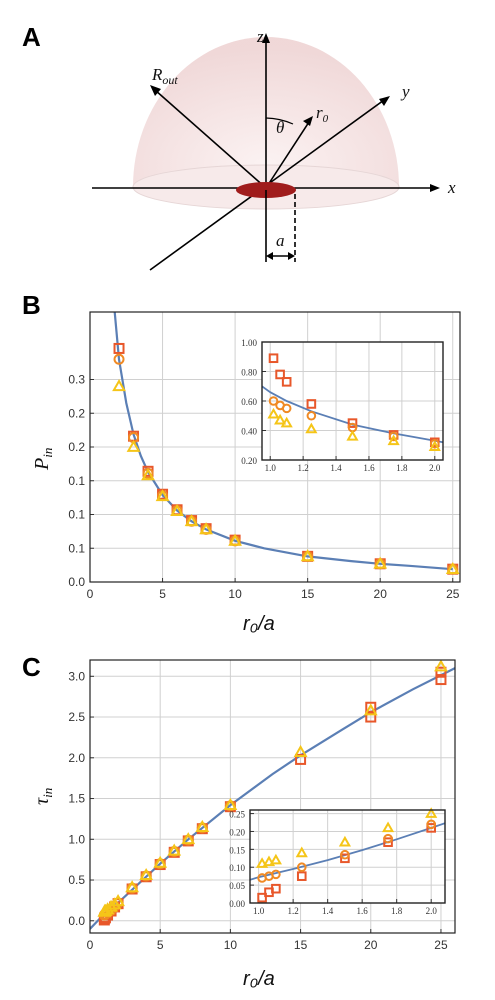 The image size is (495, 1000). Describe the element at coordinates (259, 979) in the screenshot. I see `chart-c-xlabel: r₀/a` at that location.